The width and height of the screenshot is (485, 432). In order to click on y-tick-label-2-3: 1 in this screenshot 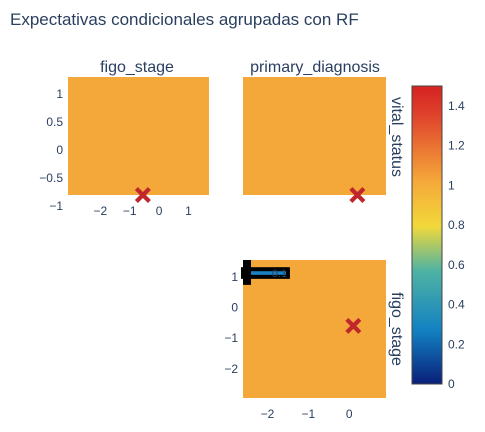, I will do `click(234, 277)`.